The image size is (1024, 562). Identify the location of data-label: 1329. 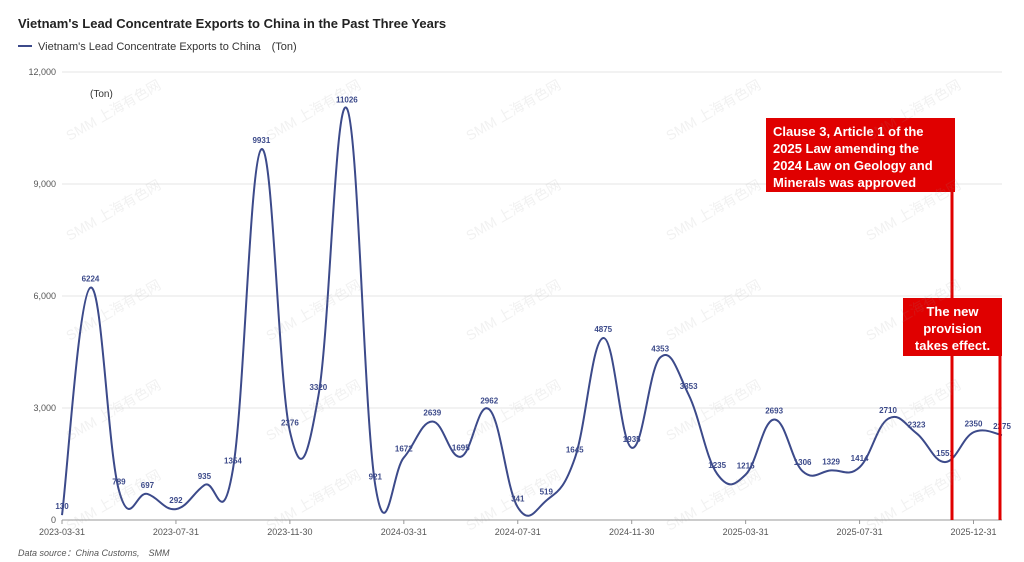
(831, 461).